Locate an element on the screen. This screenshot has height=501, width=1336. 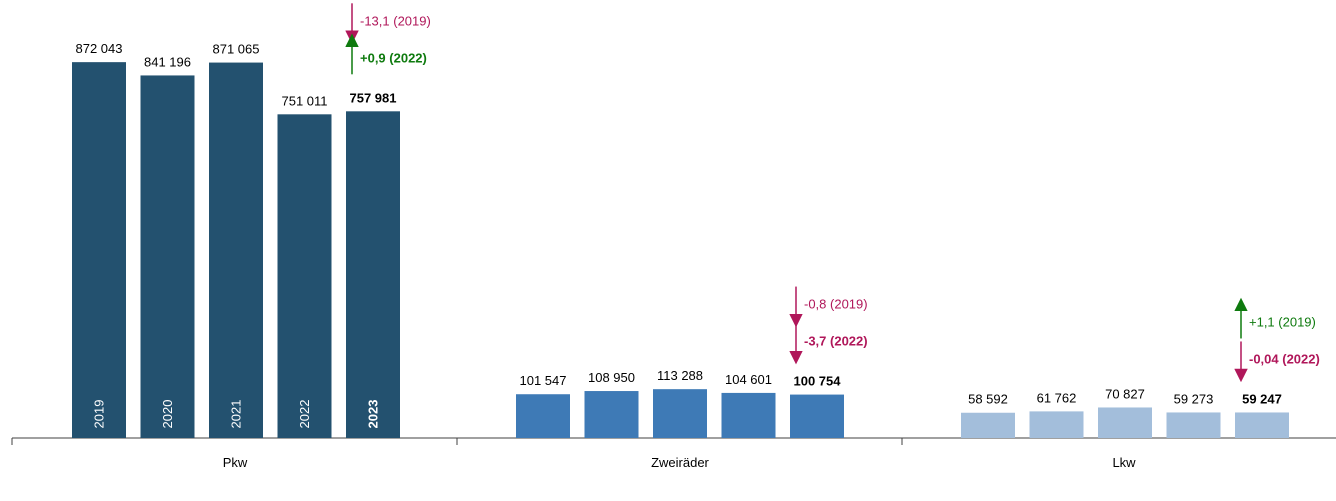
category-label: Pkw is located at coordinates (235, 462).